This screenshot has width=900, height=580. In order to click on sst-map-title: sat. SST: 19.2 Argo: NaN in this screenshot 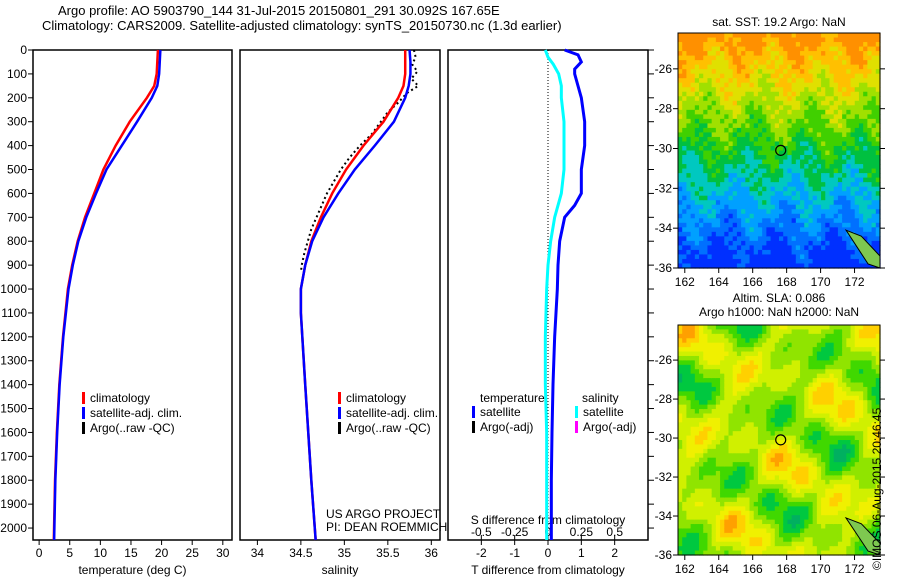, I will do `click(778, 22)`.